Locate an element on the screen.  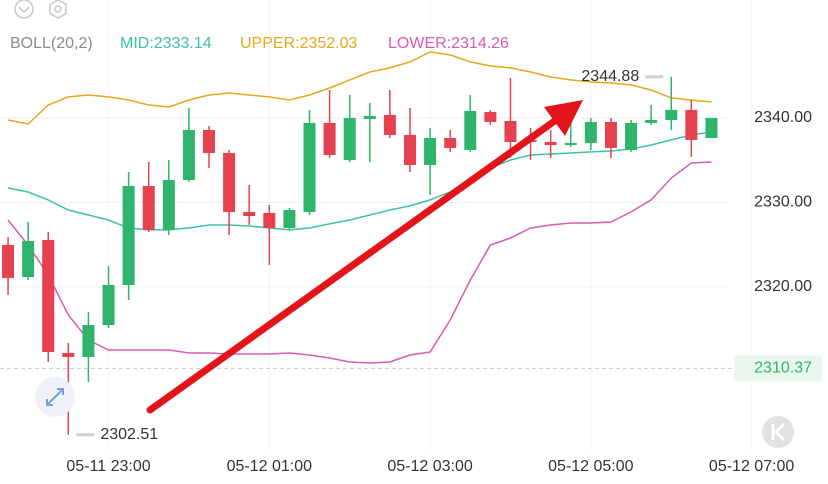
collapse-icon is located at coordinates (24, 9).